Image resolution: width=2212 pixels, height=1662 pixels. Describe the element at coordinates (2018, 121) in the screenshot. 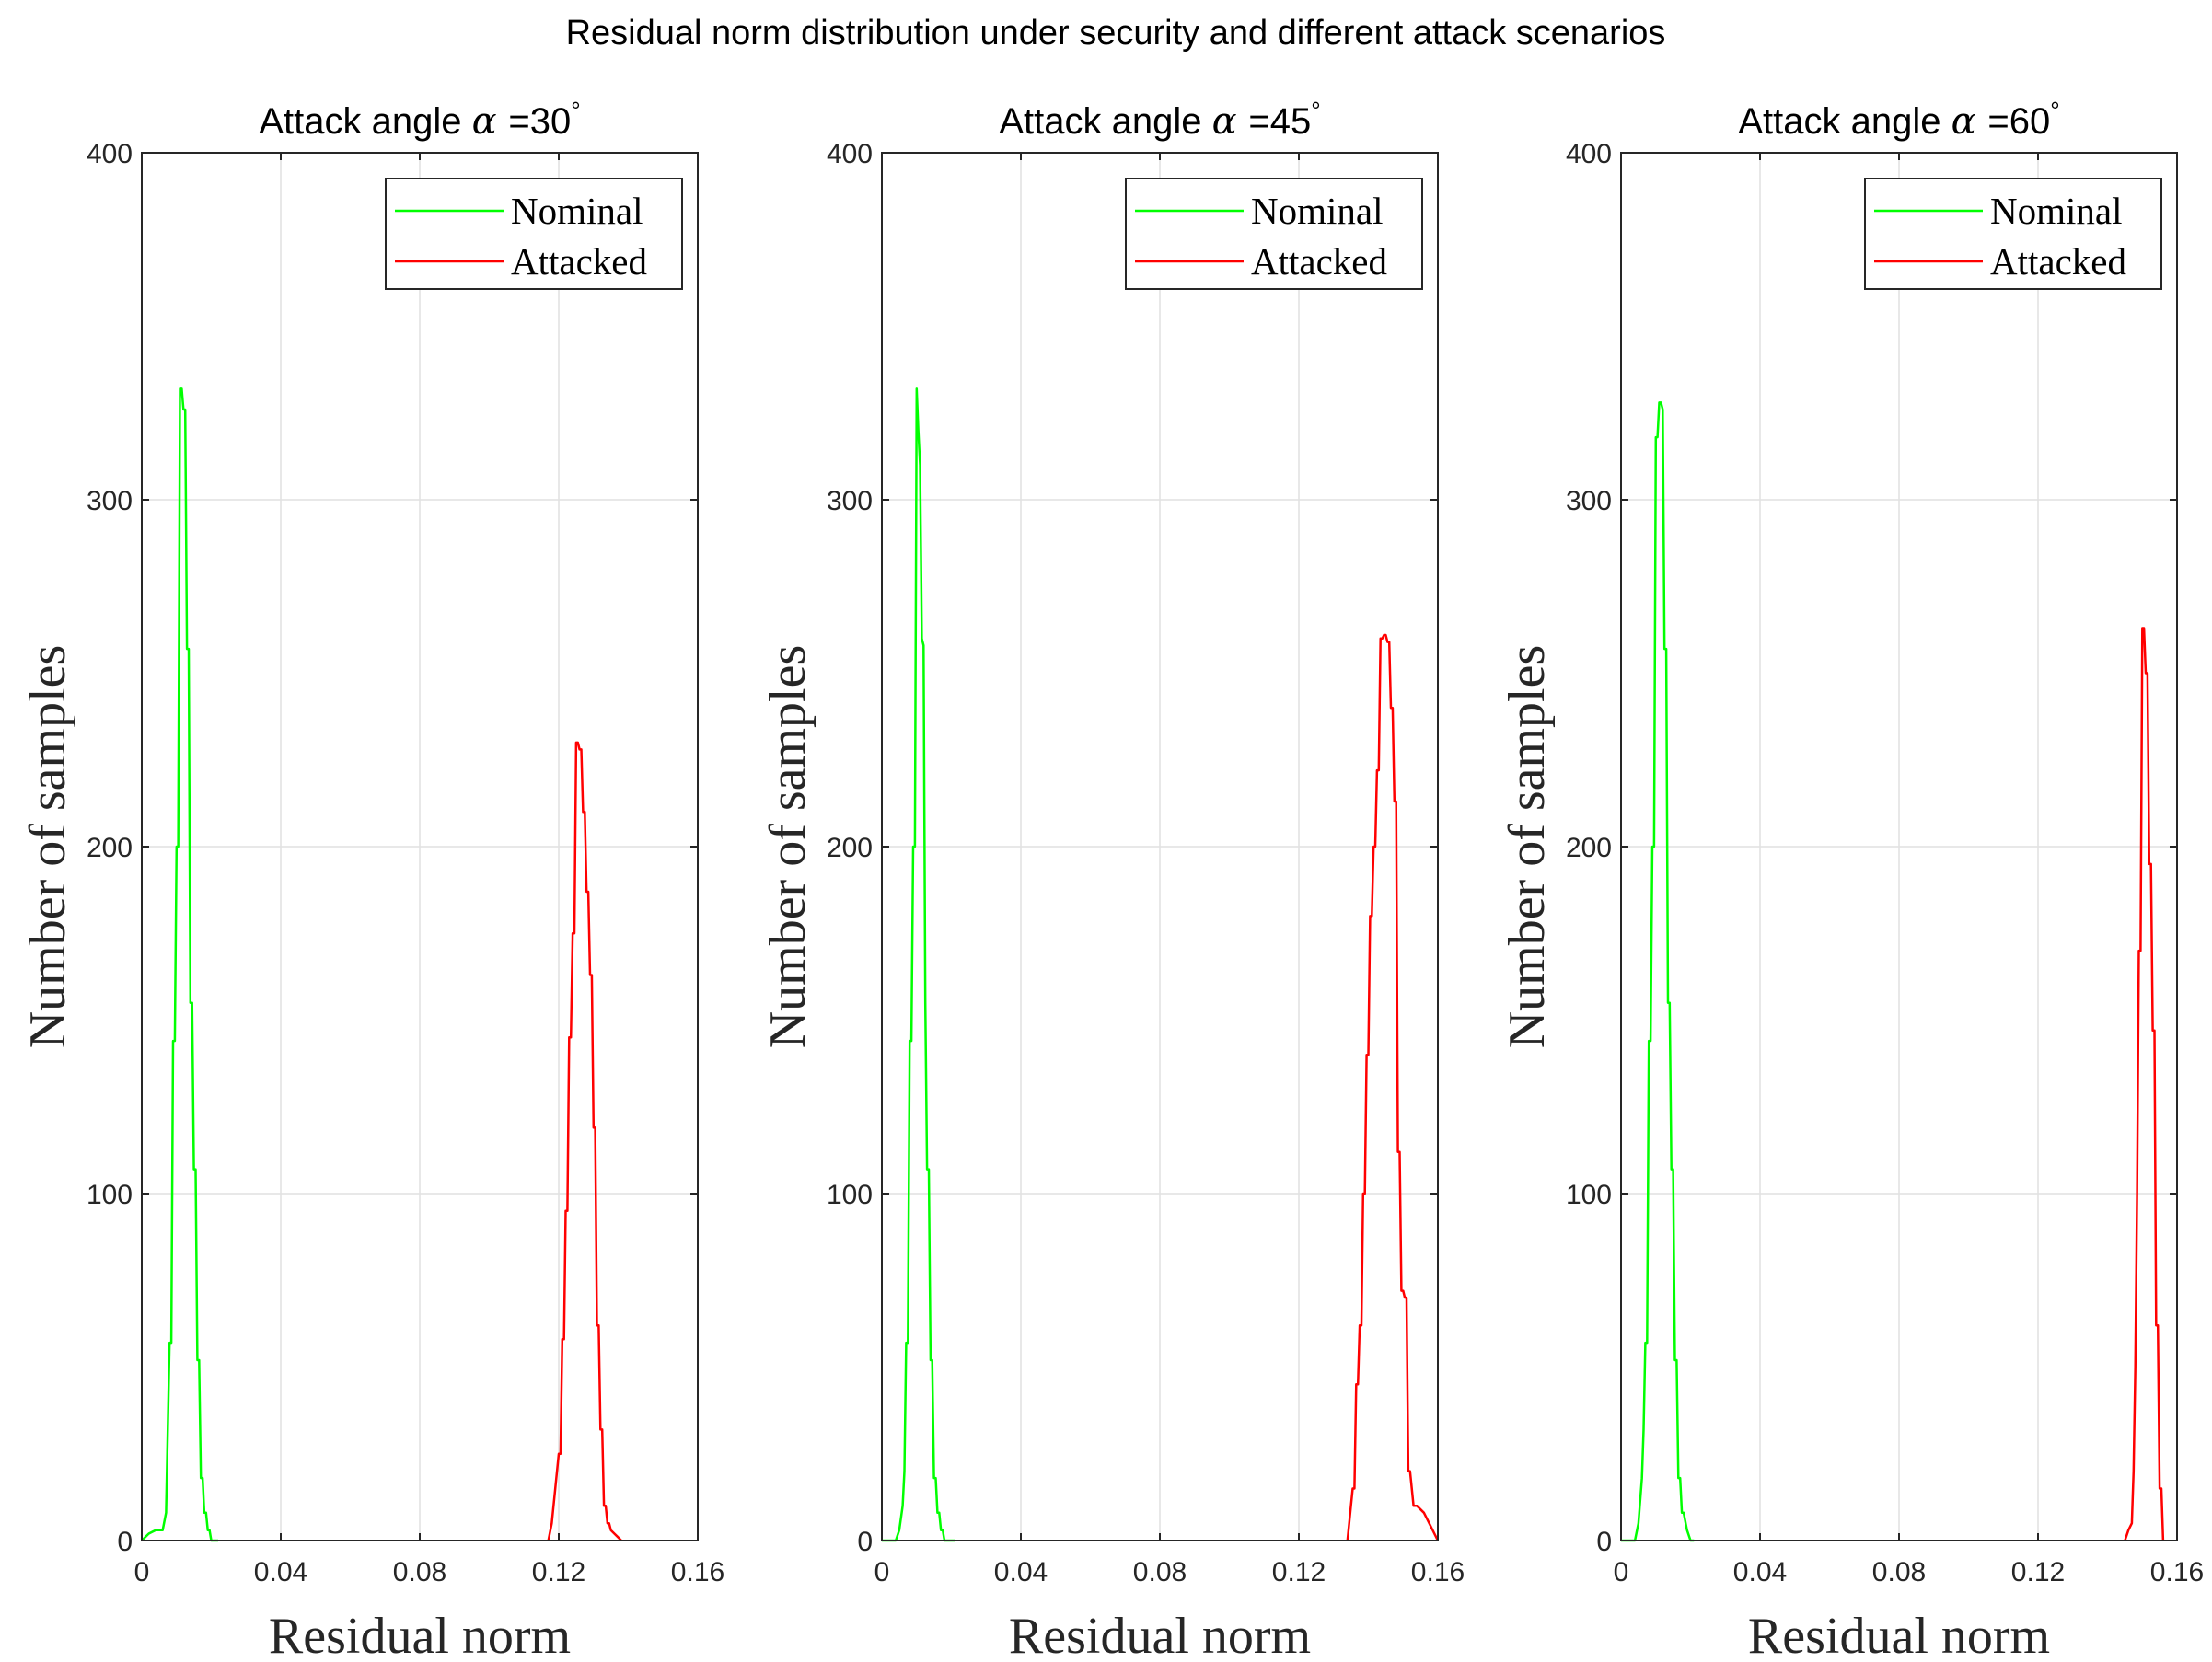

I see `panel-title-value: =60` at that location.